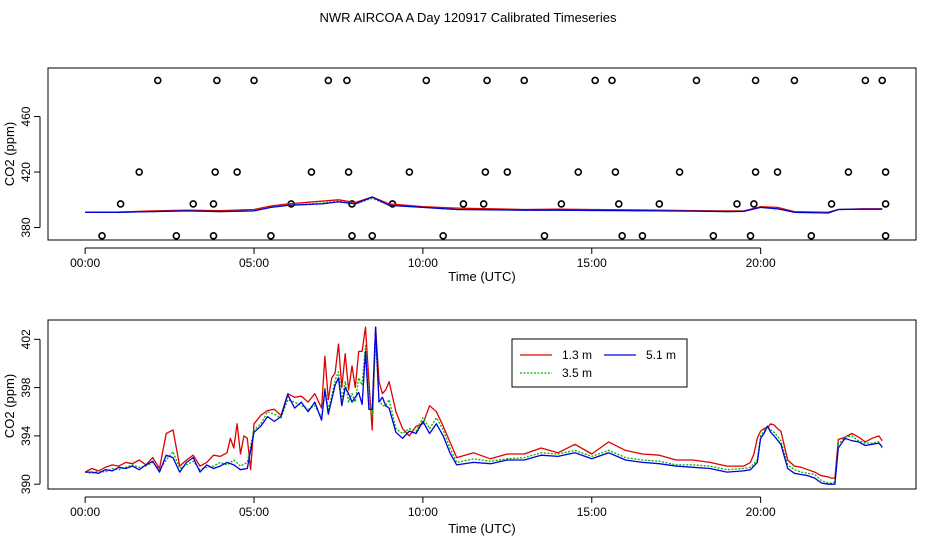 The image size is (936, 540). I want to click on legend-label-5-1m: 5.1 m, so click(661, 355).